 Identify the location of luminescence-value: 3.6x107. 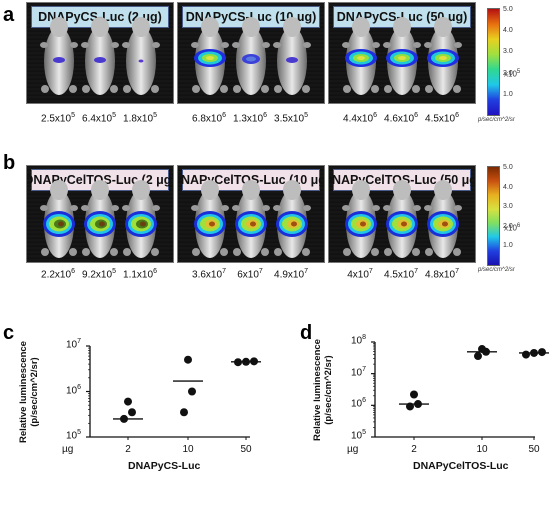
(209, 274).